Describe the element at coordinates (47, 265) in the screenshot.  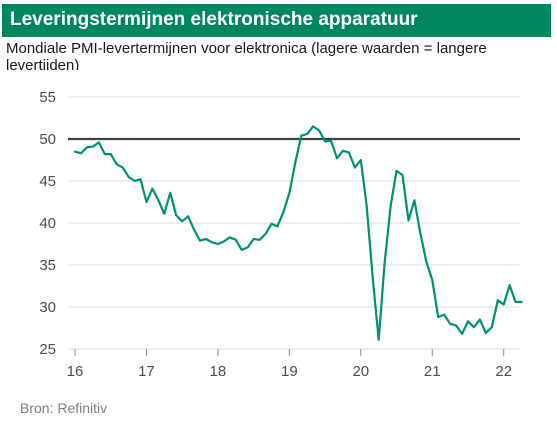
I see `y-tick-label: 35` at that location.